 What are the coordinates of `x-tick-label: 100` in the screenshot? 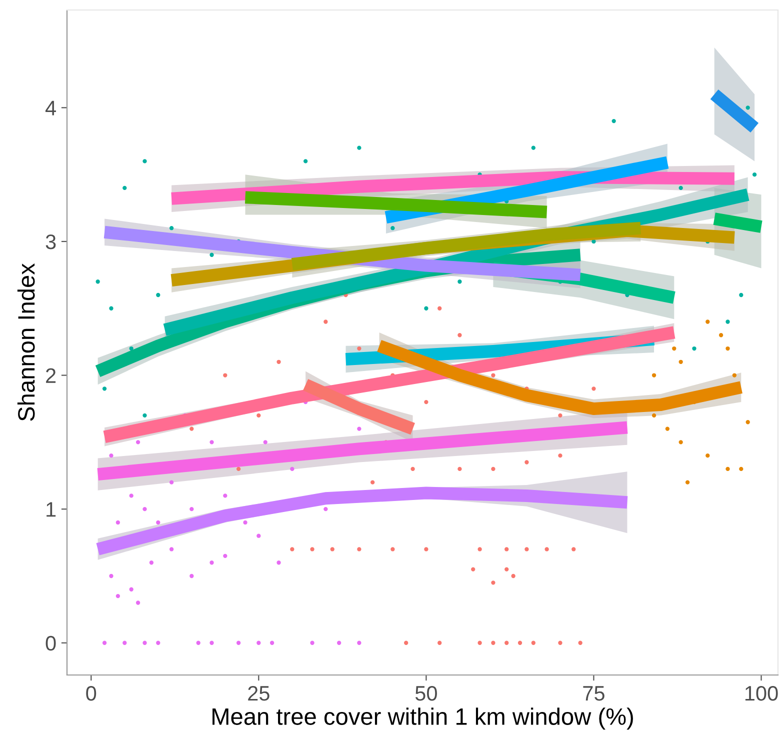 It's located at (761, 693).